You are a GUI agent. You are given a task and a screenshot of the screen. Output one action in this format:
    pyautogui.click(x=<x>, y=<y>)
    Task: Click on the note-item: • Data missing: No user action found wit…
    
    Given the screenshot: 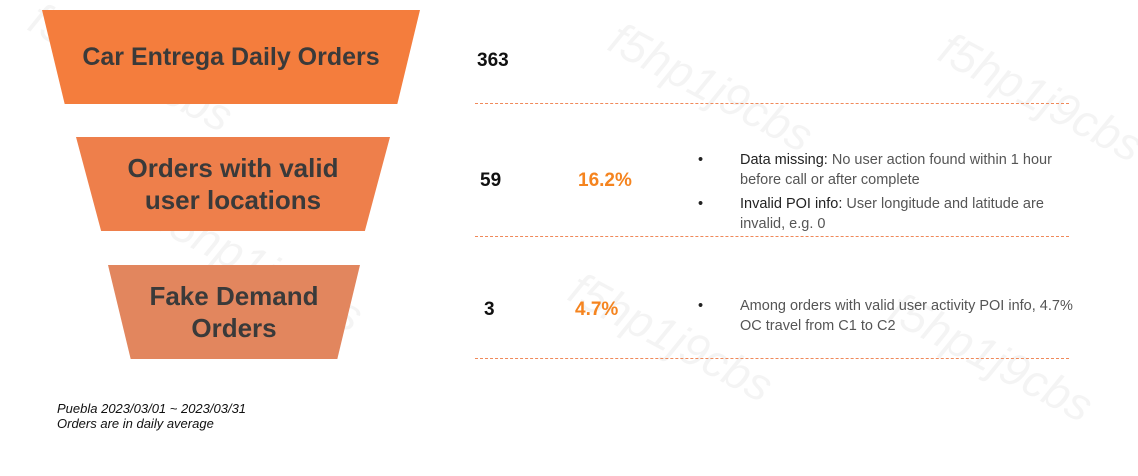 What is the action you would take?
    pyautogui.click(x=888, y=170)
    